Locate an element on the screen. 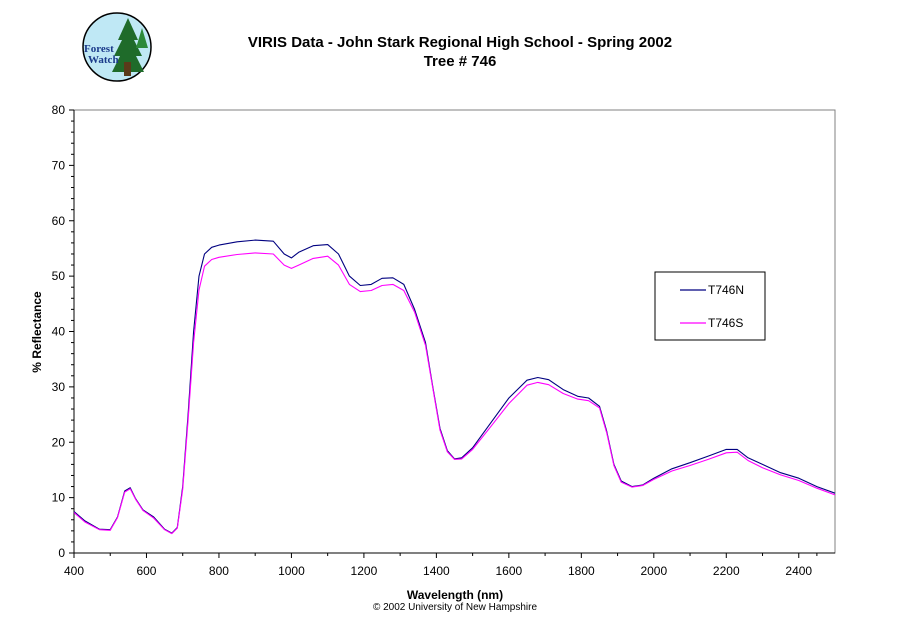 This screenshot has width=911, height=623. x-tick-label: 1000 is located at coordinates (291, 571).